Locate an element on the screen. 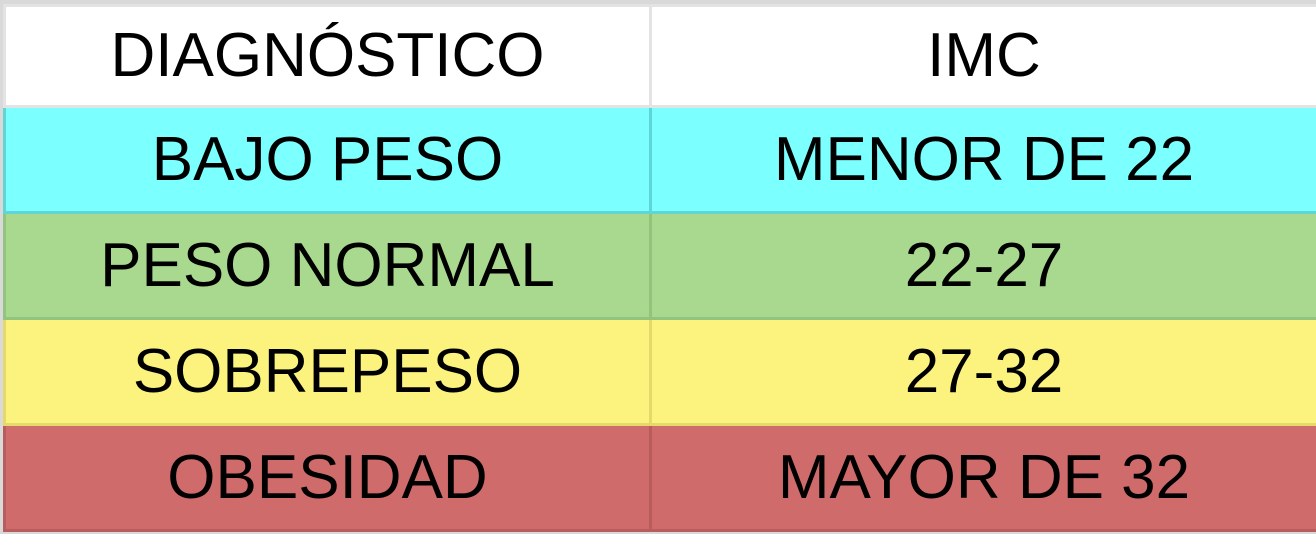  header-imc: IMC is located at coordinates (982, 56).